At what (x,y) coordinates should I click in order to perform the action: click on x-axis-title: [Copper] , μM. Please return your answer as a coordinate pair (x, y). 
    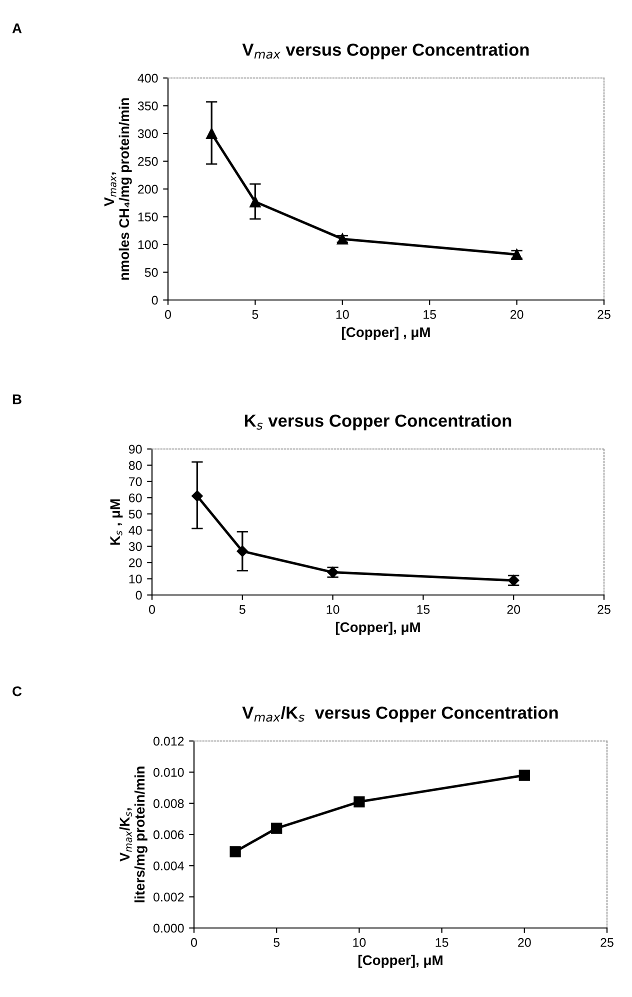
    Looking at the image, I should click on (386, 333).